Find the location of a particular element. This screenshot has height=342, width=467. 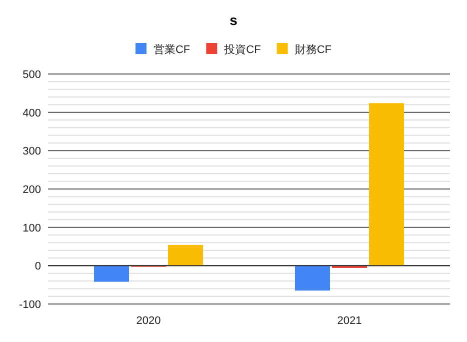

y-tick-label: 300 is located at coordinates (31, 152).